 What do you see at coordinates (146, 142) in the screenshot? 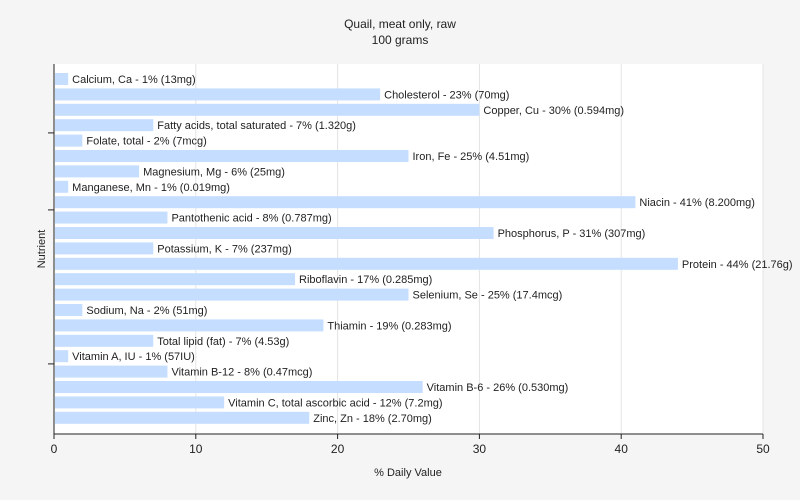
I see `bar-label: Folate, total - 2% (7mcg)` at bounding box center [146, 142].